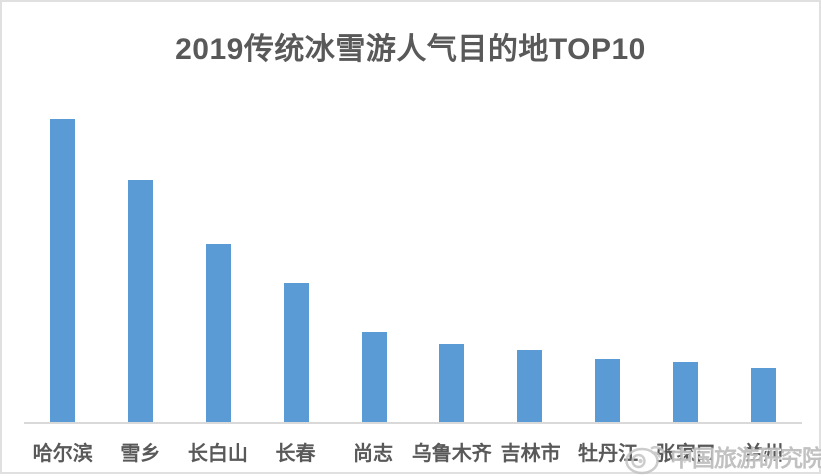 The height and width of the screenshot is (476, 821). Describe the element at coordinates (62, 454) in the screenshot. I see `x-label-哈尔滨: 哈尔滨` at that location.